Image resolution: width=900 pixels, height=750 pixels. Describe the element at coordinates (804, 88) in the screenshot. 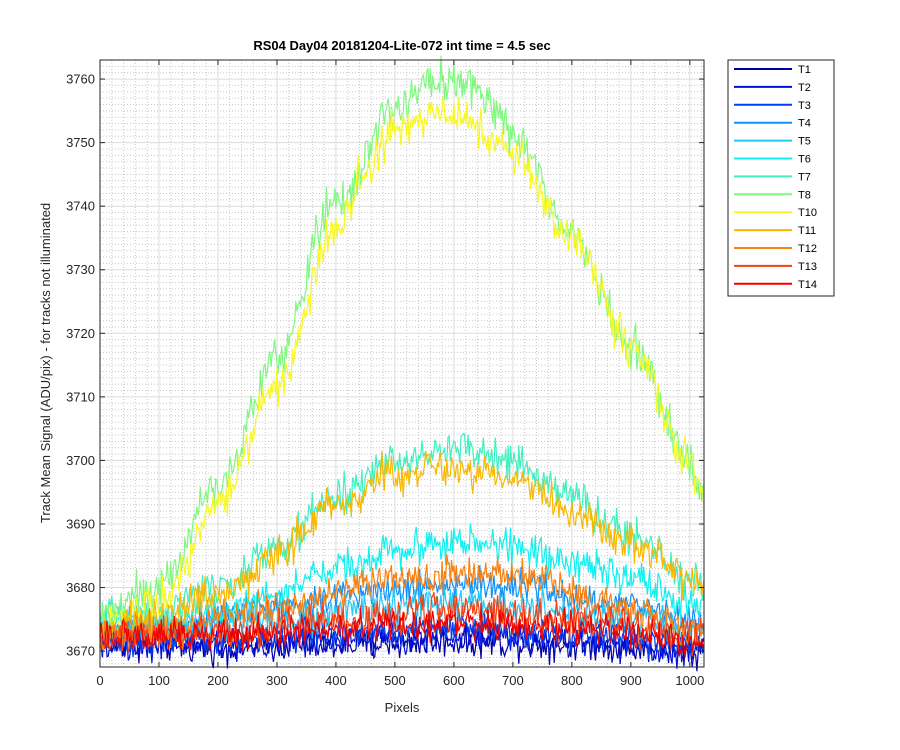

I see `legend-label-t2: T2` at that location.